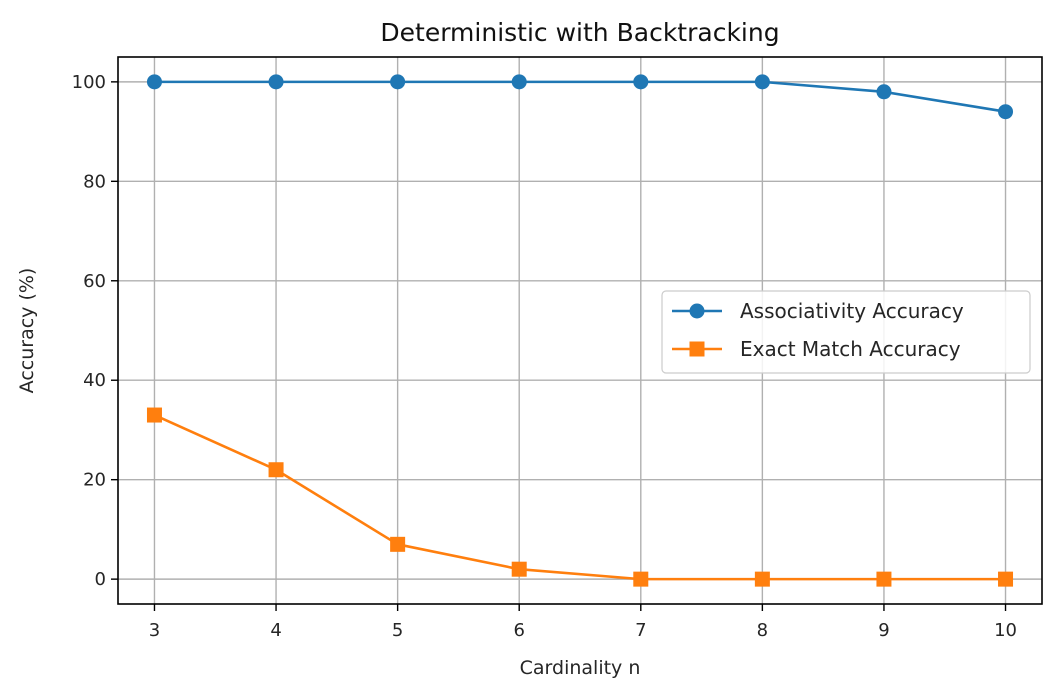  What do you see at coordinates (27, 331) in the screenshot?
I see `y-axis-label: Accuracy (%)` at bounding box center [27, 331].